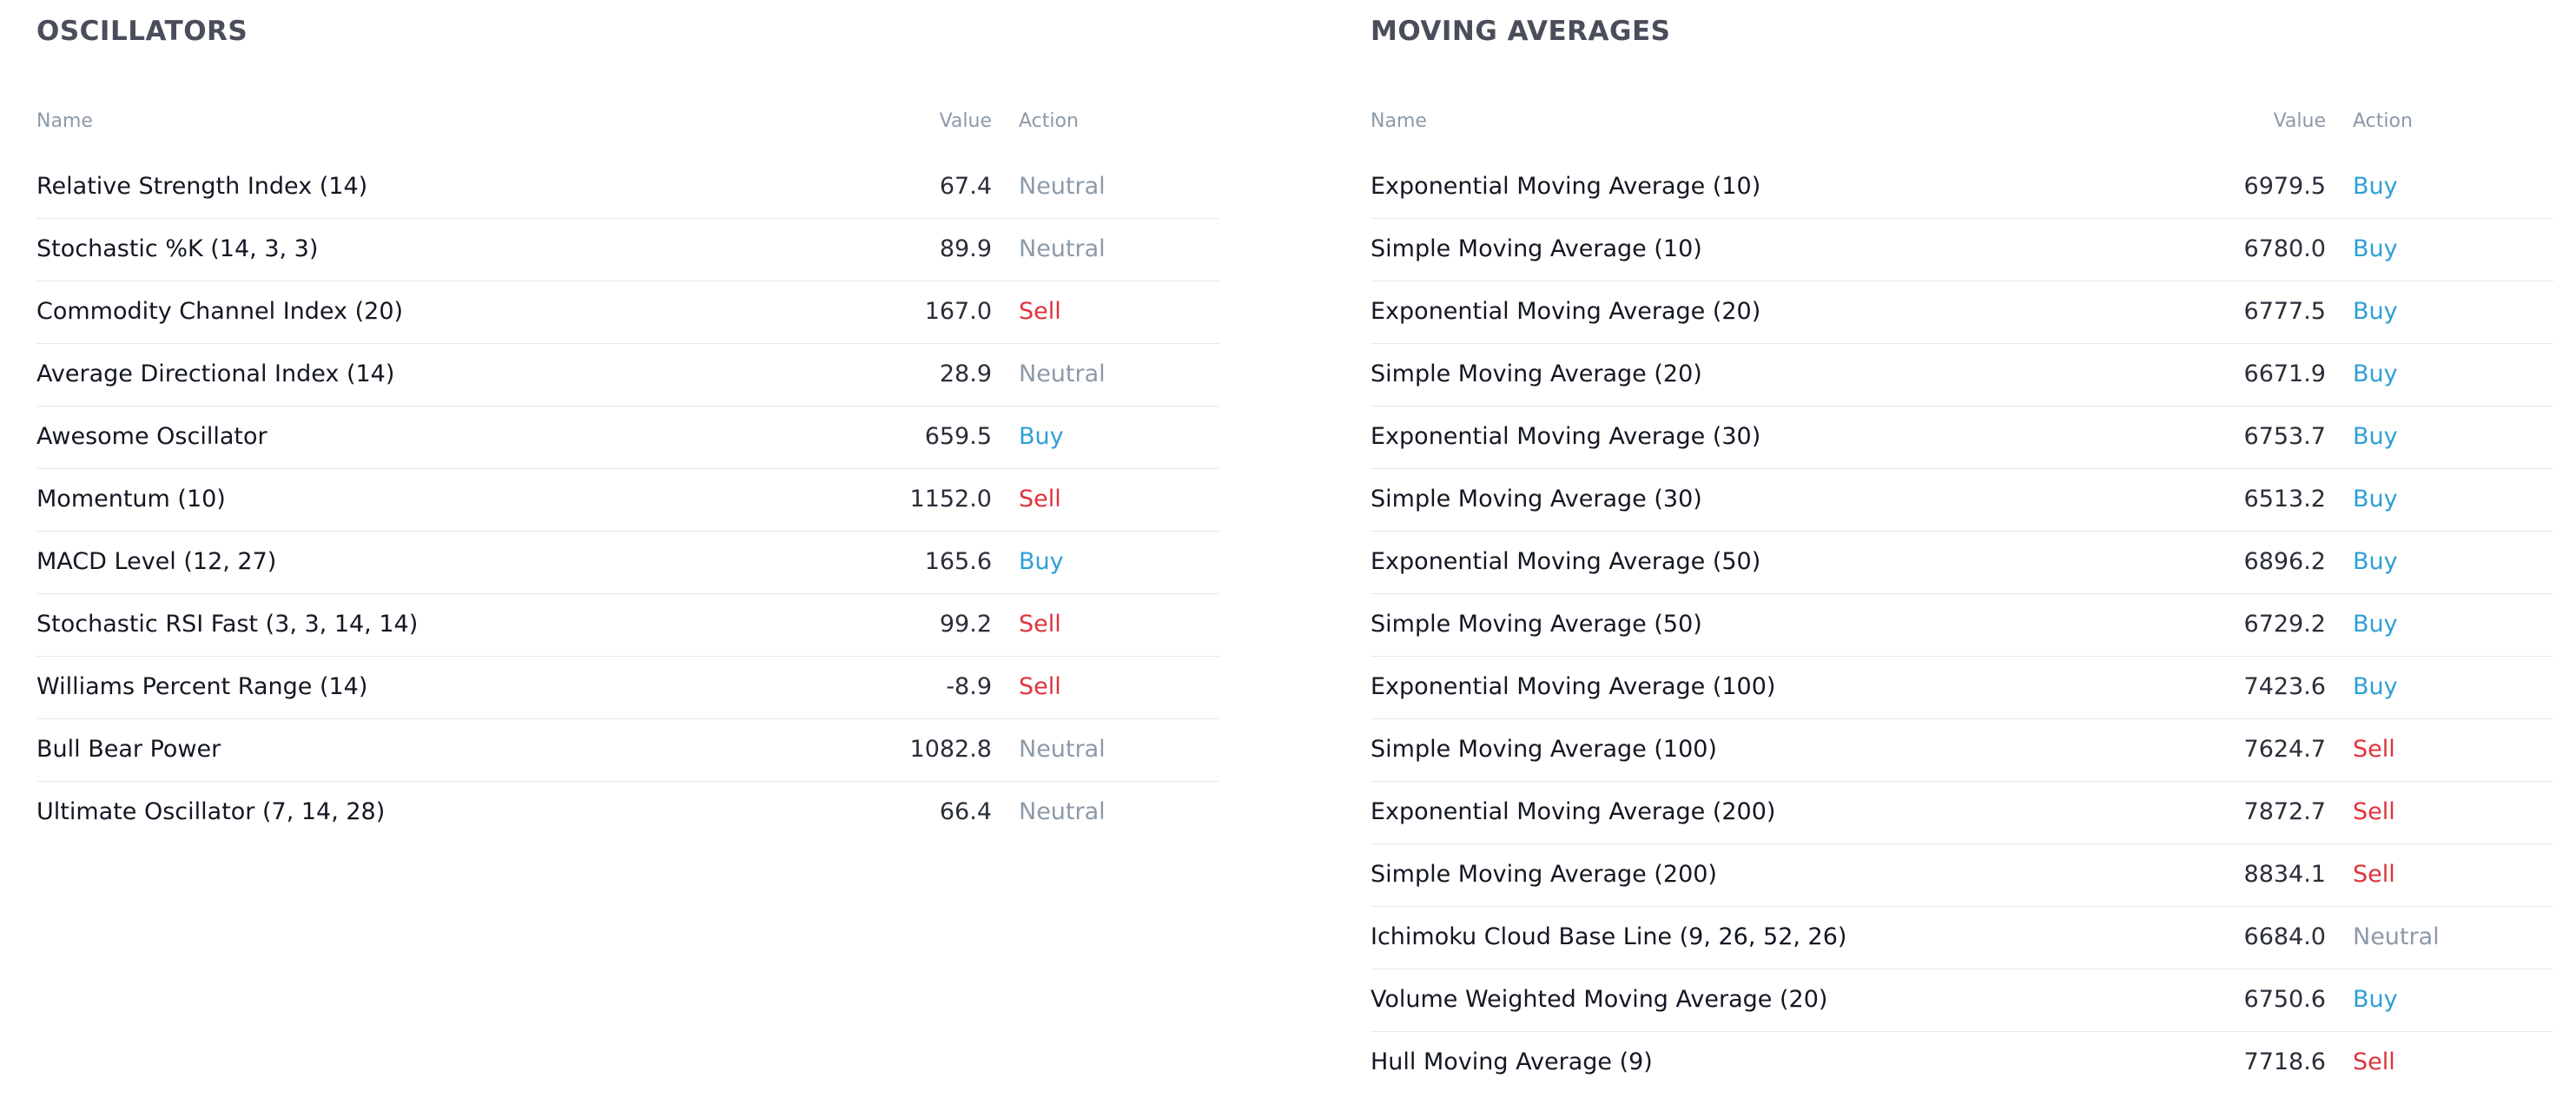 Image resolution: width=2576 pixels, height=1098 pixels. I want to click on table-row: Simple Moving Average (10) 6780.0 Buy, so click(1962, 250).